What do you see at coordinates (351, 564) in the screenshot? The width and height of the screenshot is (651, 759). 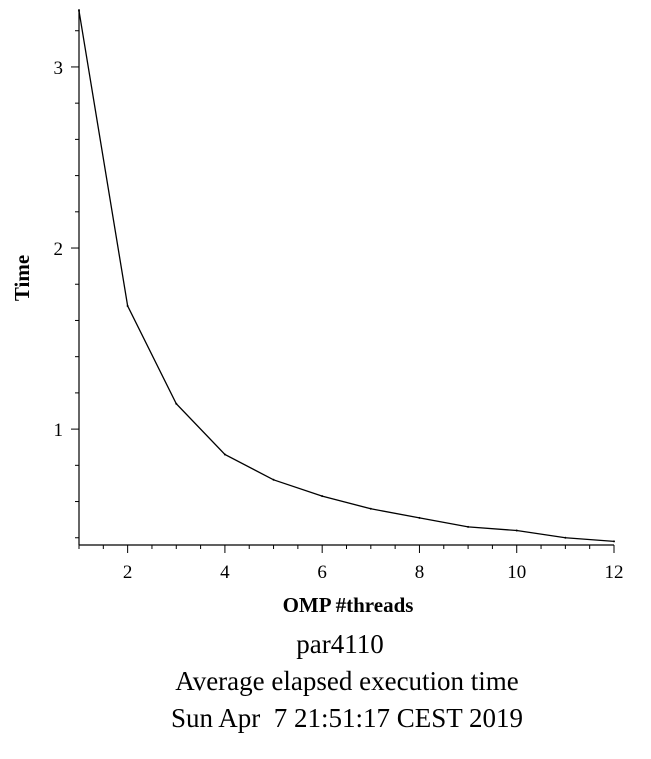 I see `x-ticks: 2 4 6 8 10 12` at bounding box center [351, 564].